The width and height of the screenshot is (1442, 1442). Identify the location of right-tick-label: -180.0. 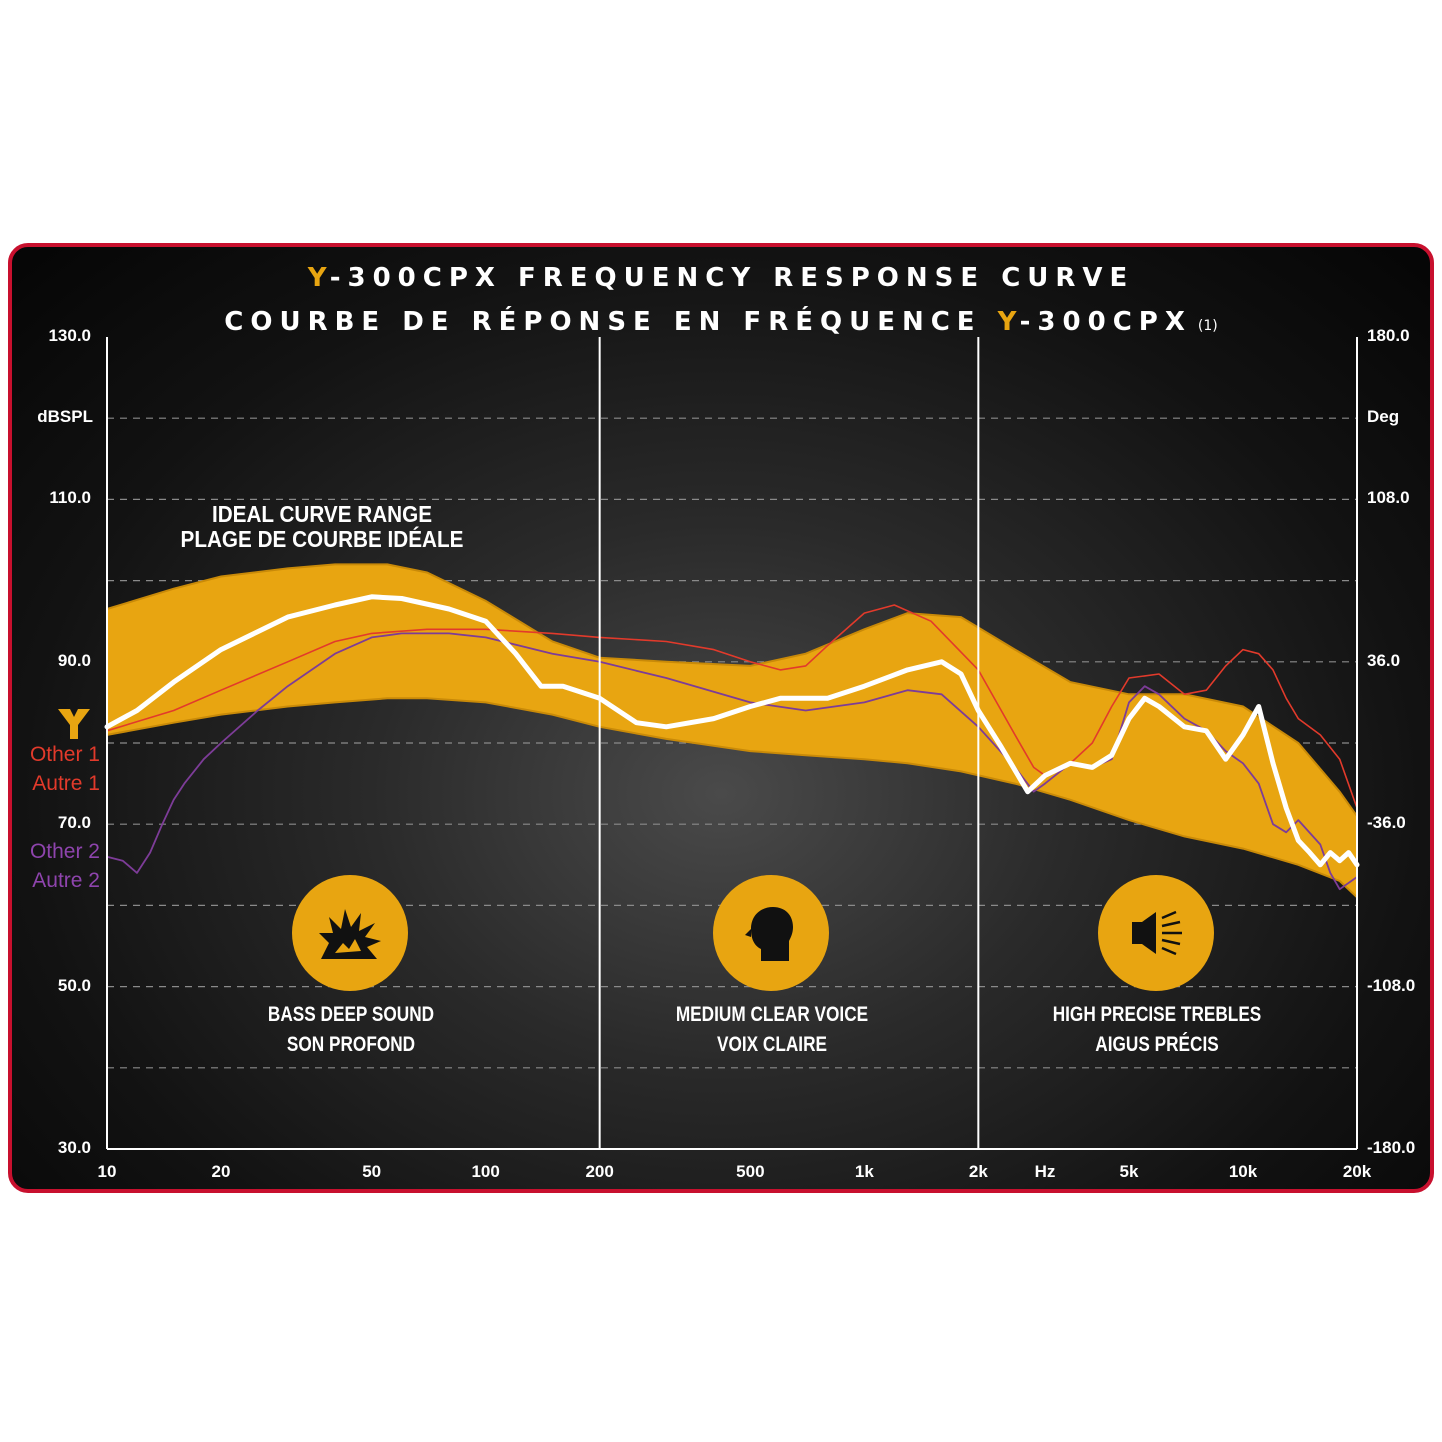
(1391, 1147).